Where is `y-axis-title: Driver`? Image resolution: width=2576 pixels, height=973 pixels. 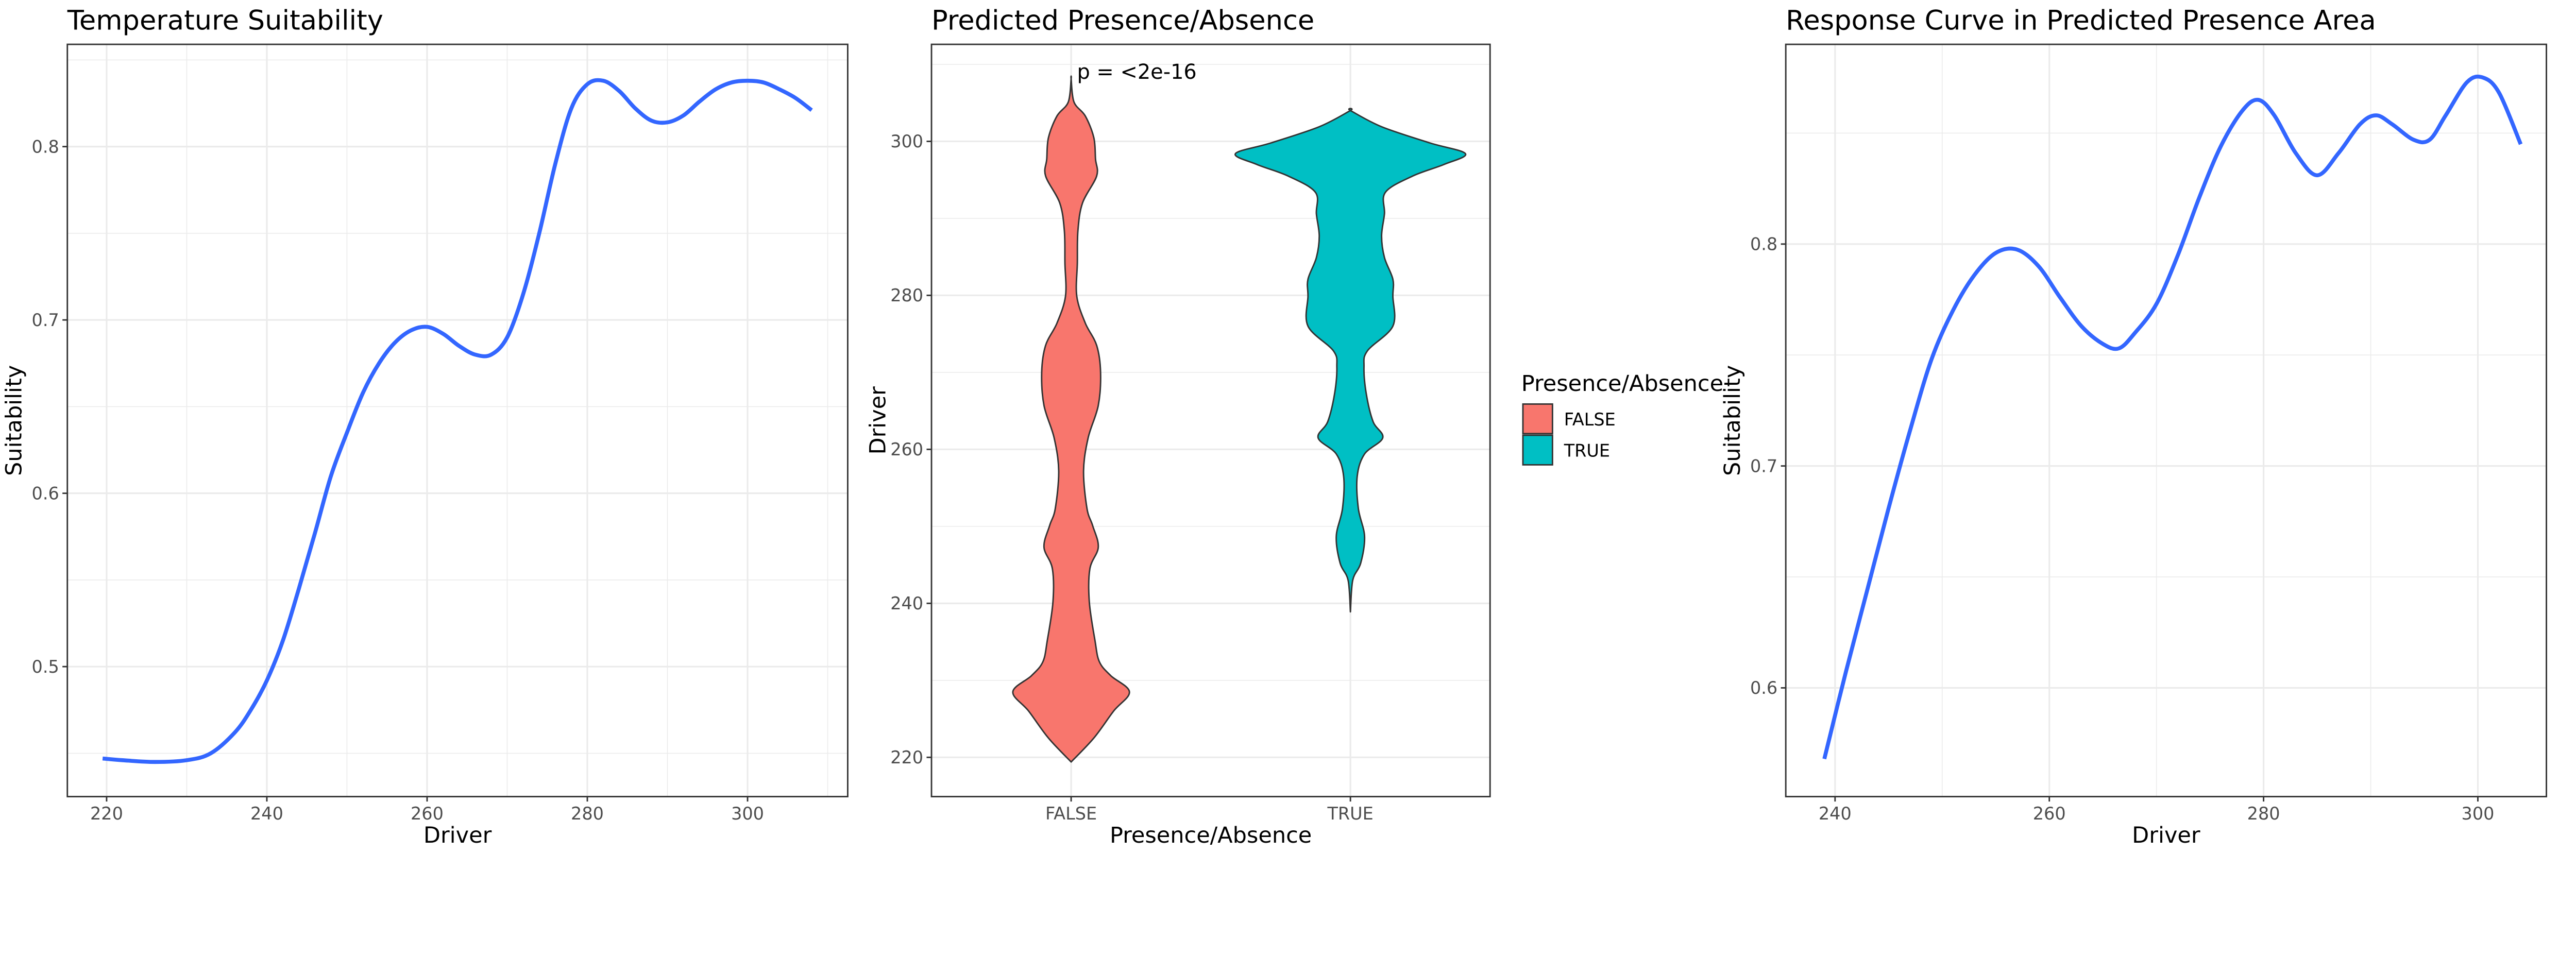
y-axis-title: Driver is located at coordinates (878, 420).